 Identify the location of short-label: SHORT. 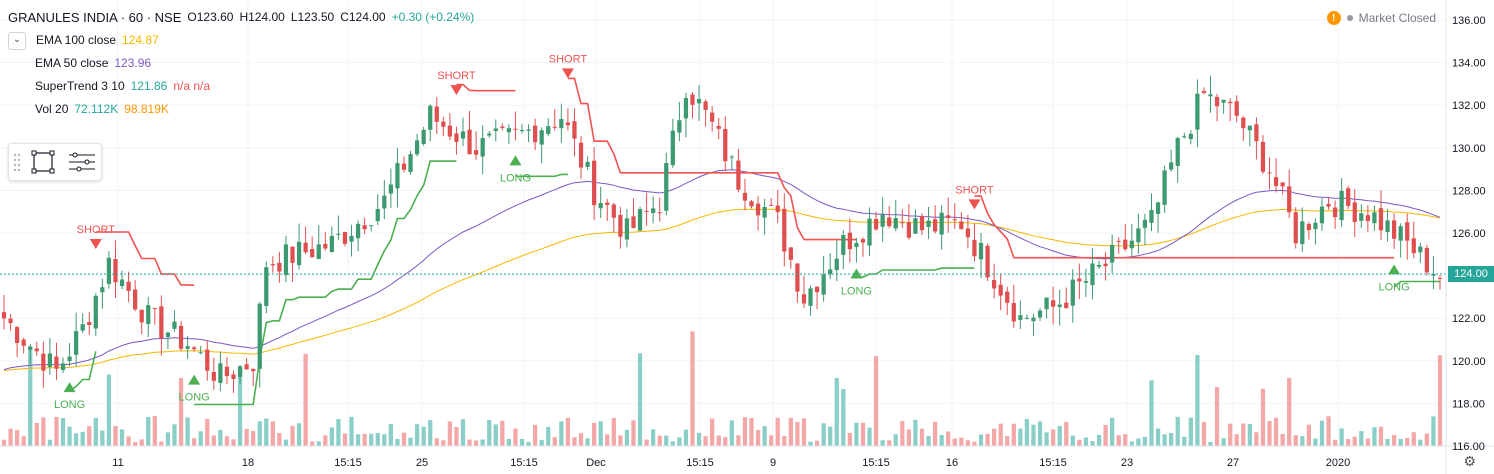
(456, 76).